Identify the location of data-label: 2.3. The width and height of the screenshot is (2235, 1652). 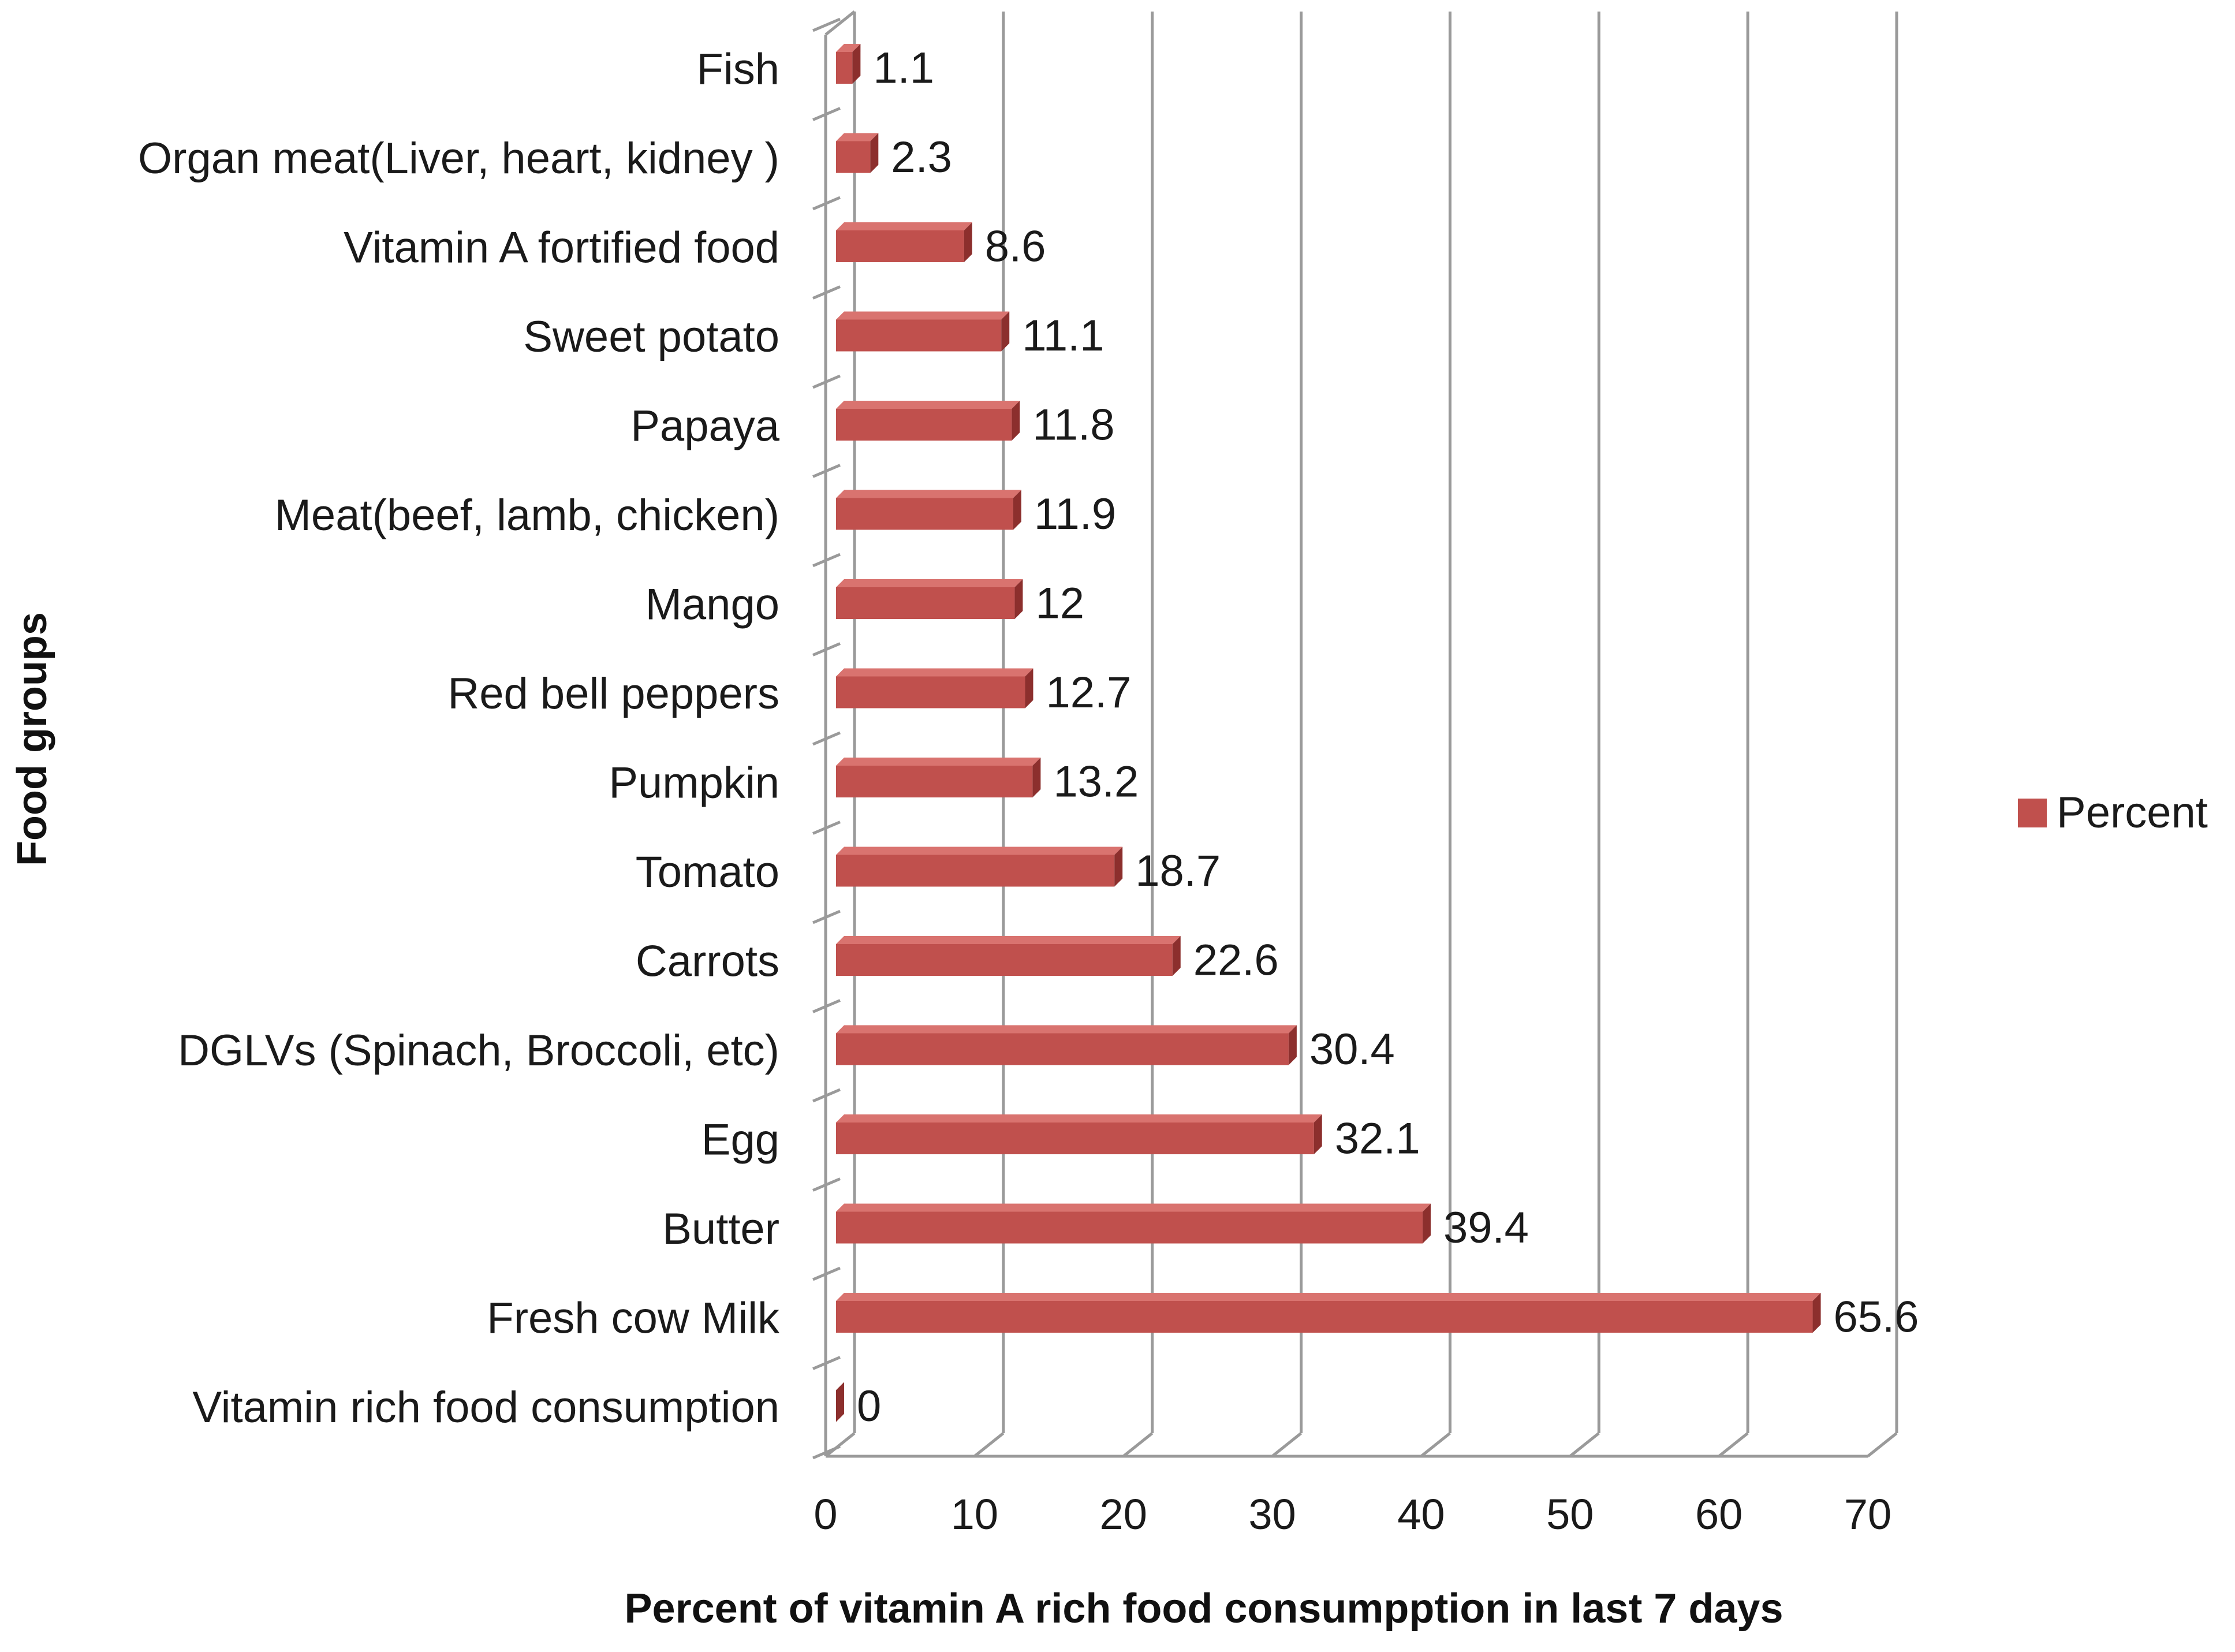
(922, 157).